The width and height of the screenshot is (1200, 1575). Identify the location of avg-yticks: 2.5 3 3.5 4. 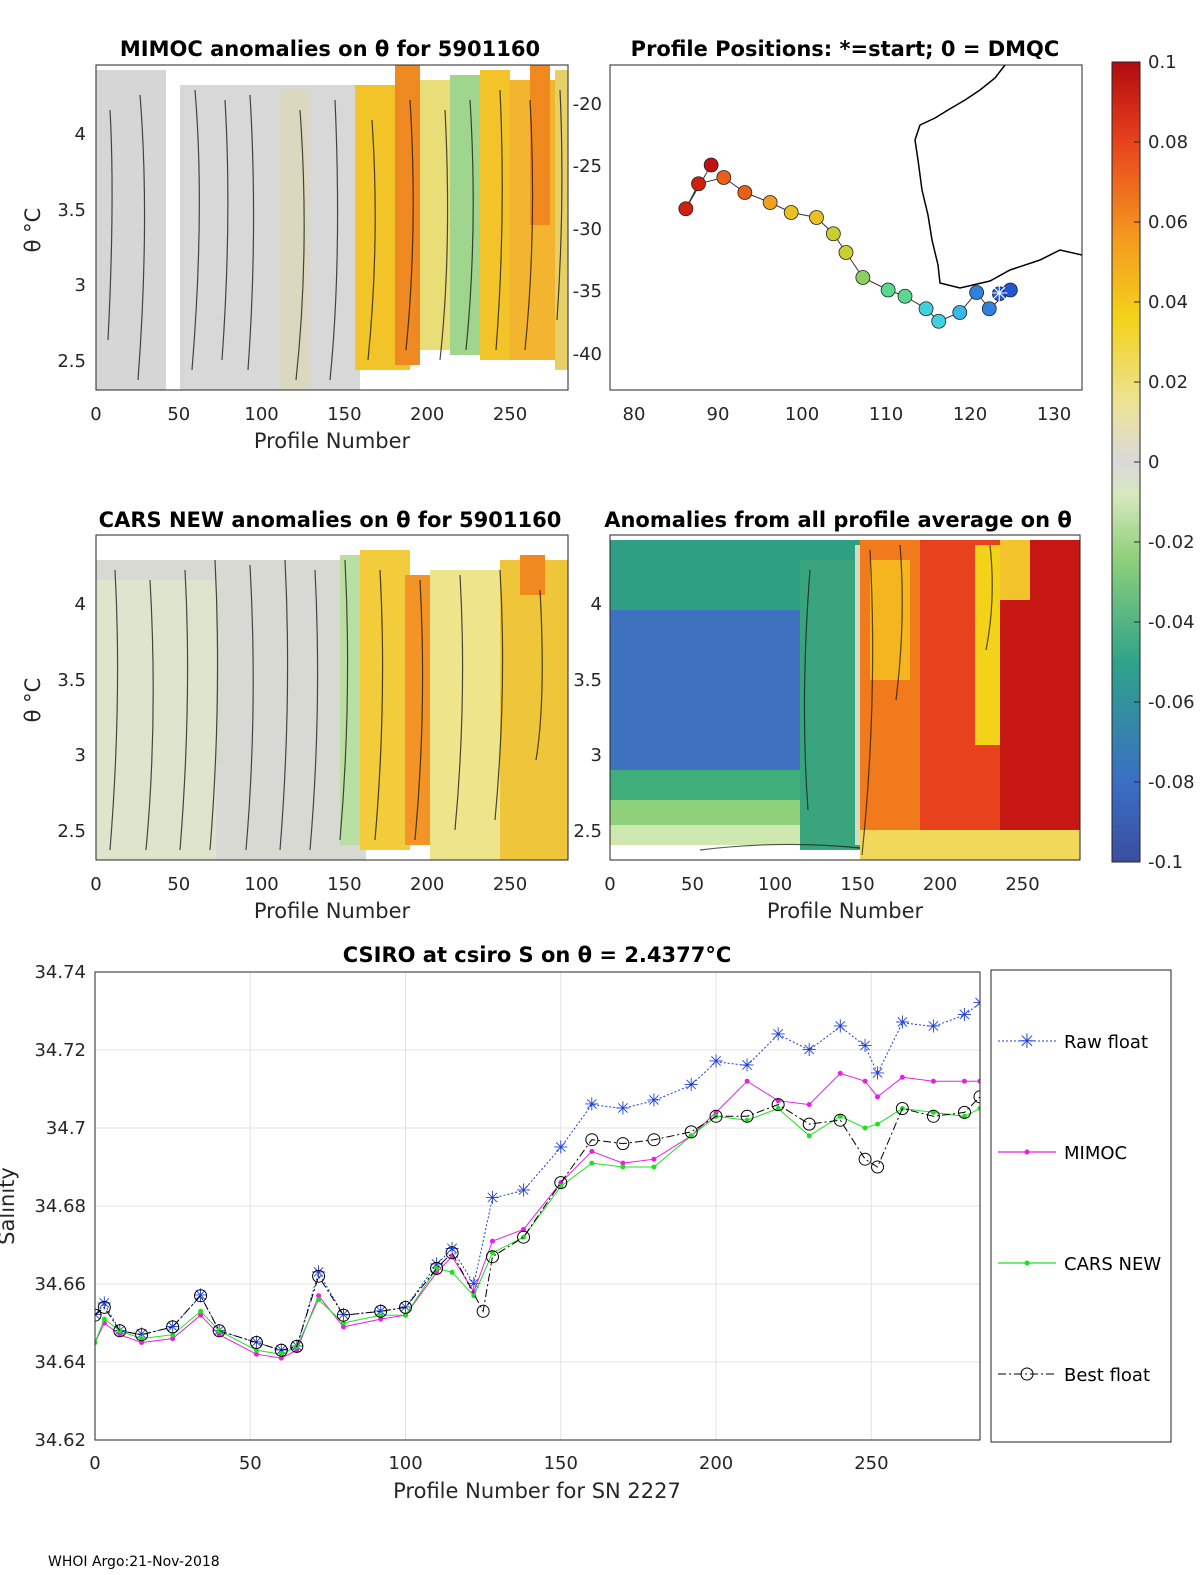
(587, 718).